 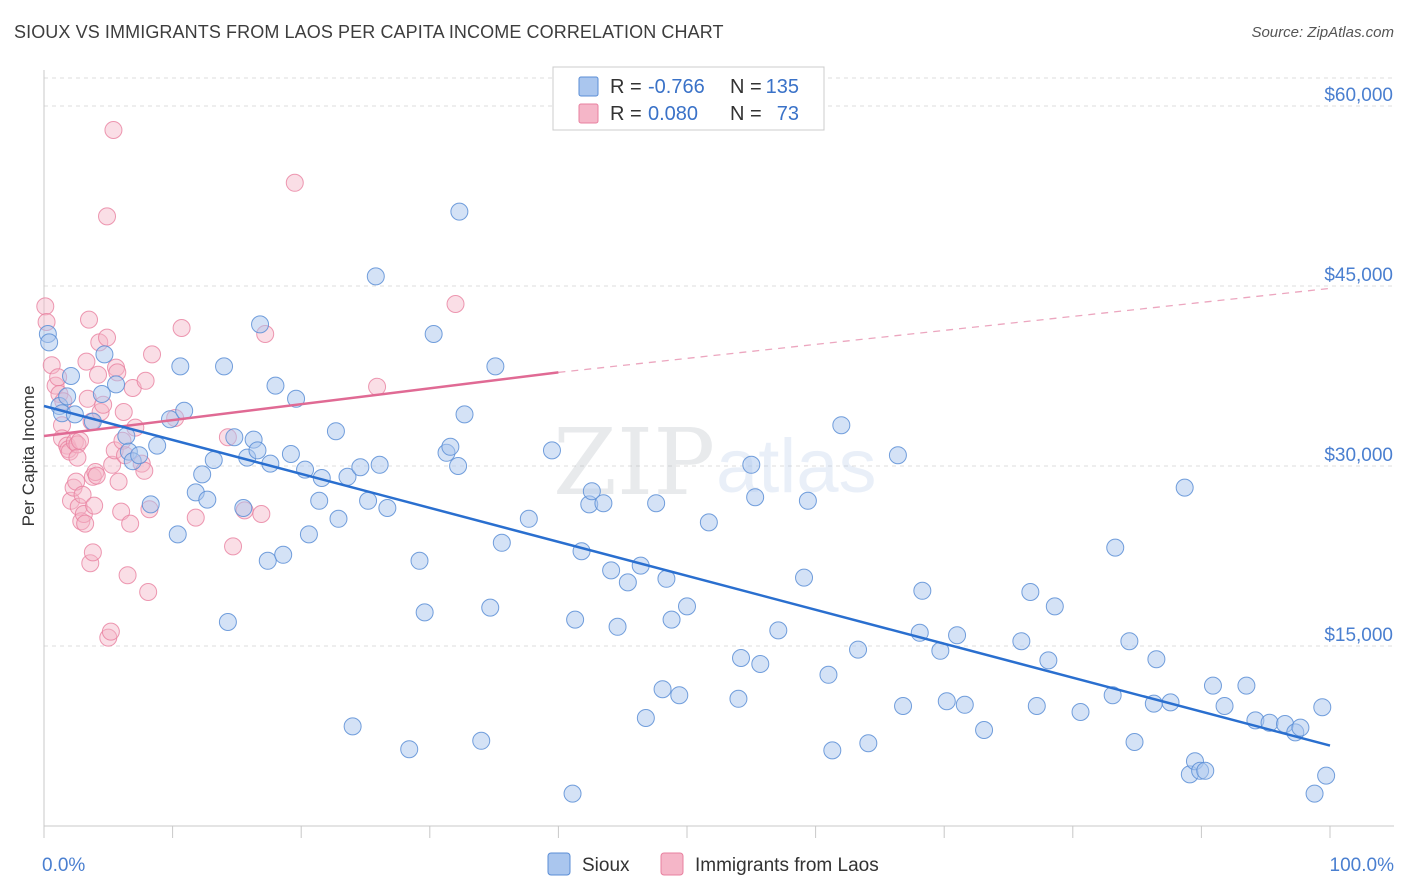 What do you see at coordinates (588, 86) in the screenshot?
I see `legend-swatch-sioux` at bounding box center [588, 86].